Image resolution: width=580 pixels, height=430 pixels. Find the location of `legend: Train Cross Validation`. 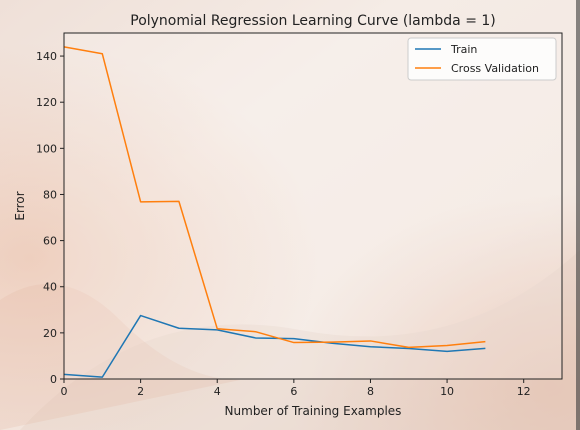

legend: Train Cross Validation is located at coordinates (482, 59).